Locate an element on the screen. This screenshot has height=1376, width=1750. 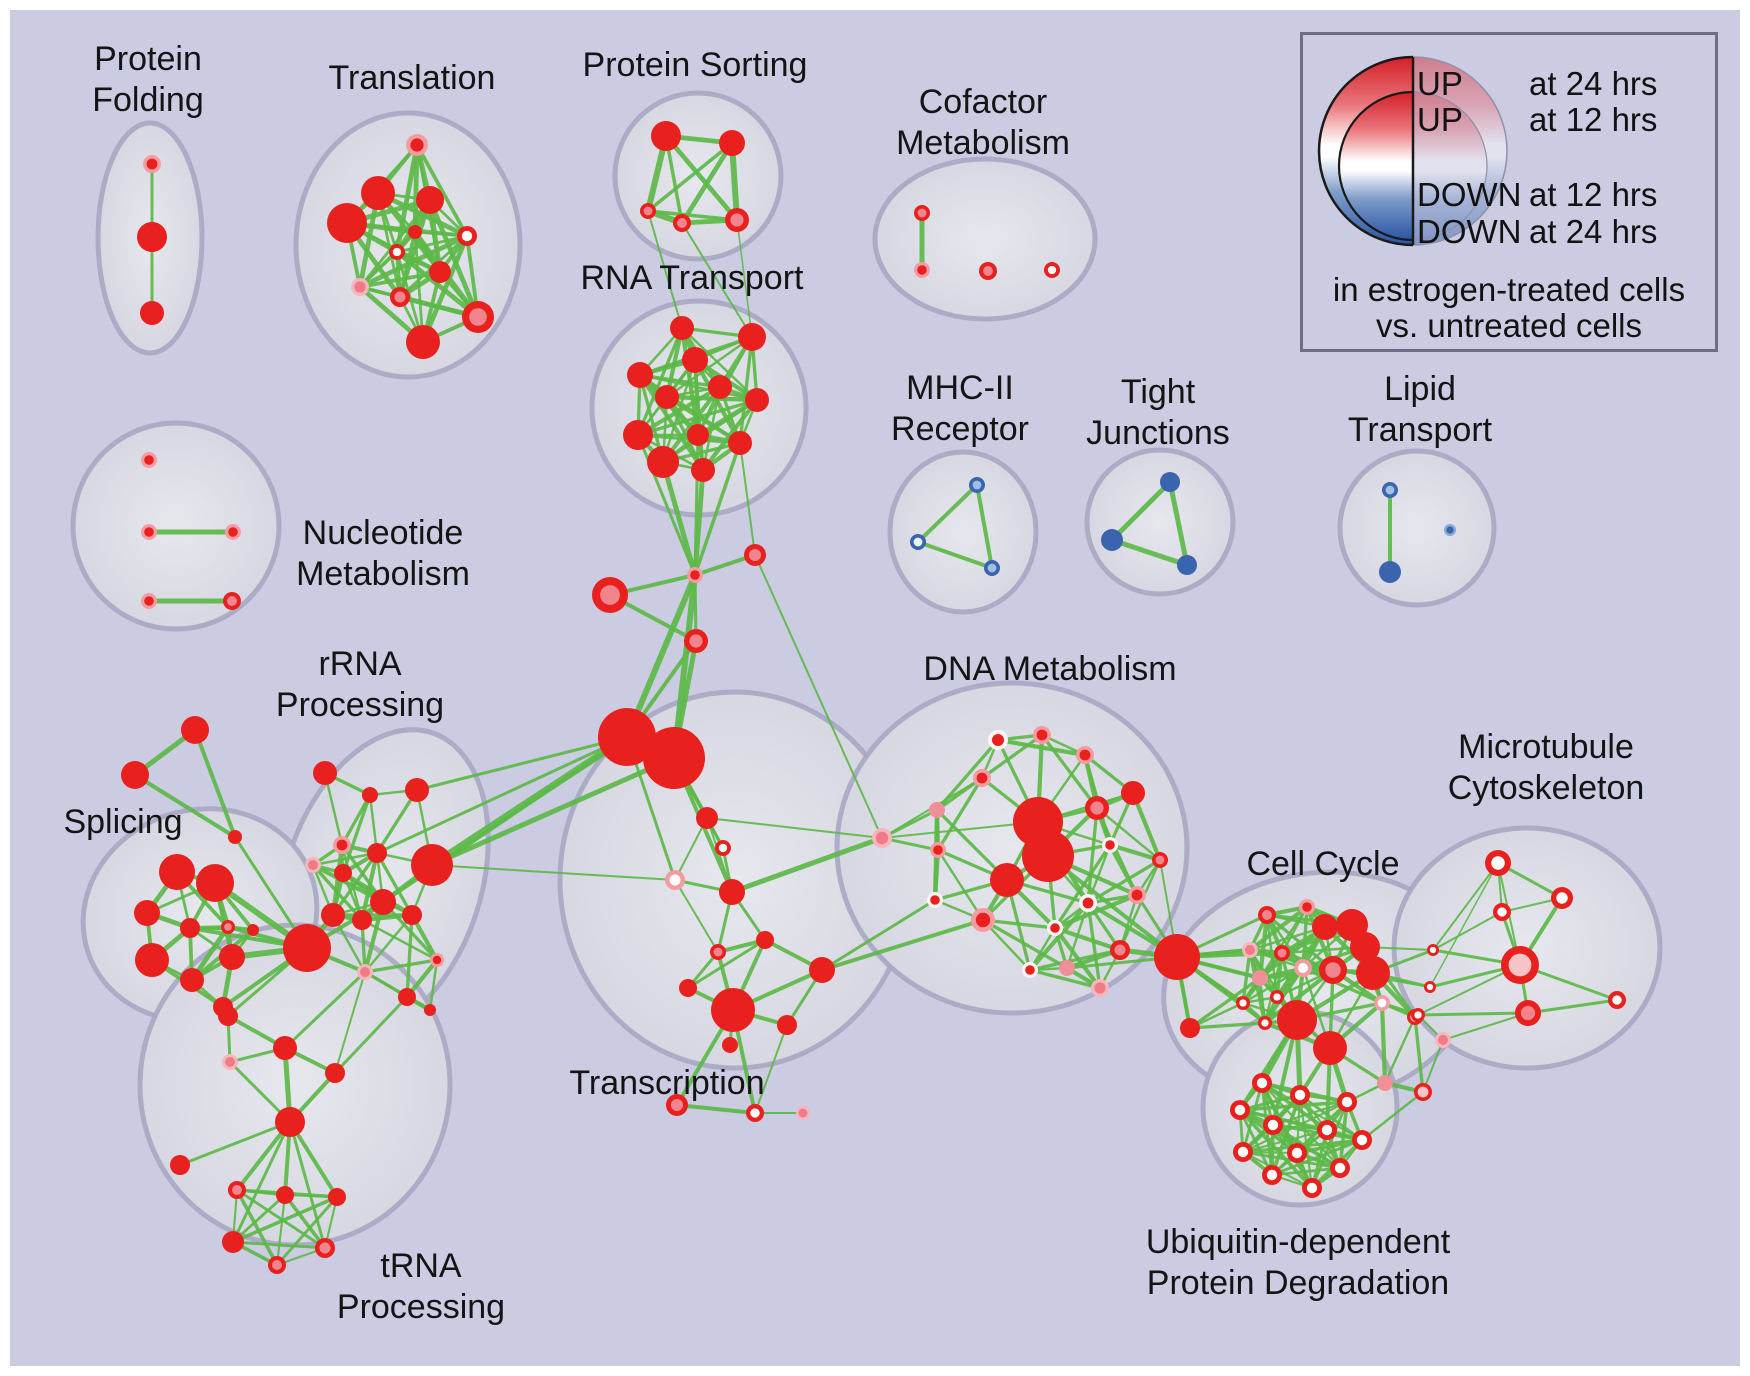
node-cf3 is located at coordinates (988, 271).